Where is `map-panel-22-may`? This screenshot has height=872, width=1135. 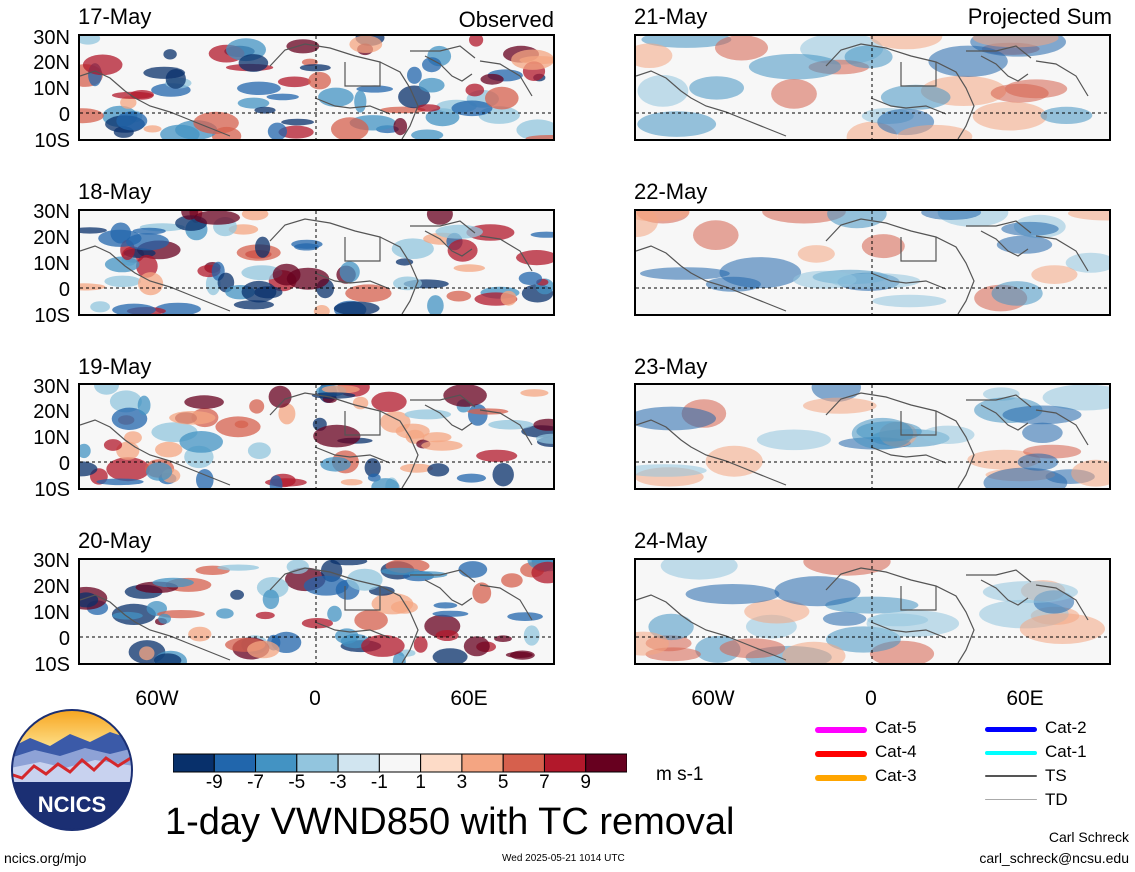
map-panel-22-may is located at coordinates (872, 262).